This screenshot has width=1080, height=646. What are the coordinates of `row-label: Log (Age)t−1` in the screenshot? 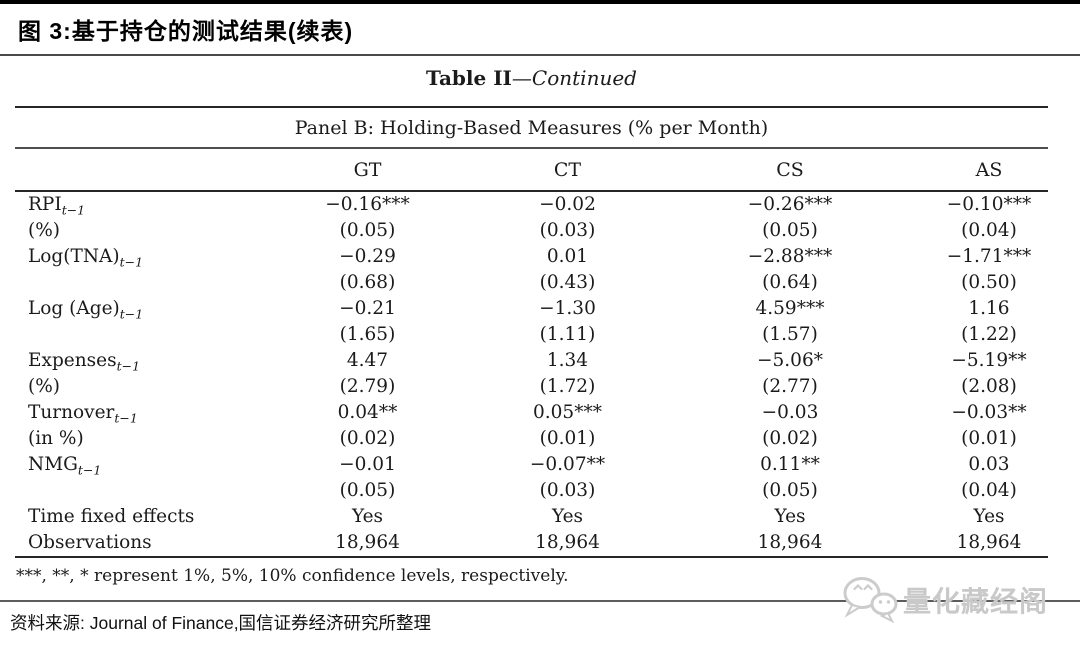 It's located at (142, 309).